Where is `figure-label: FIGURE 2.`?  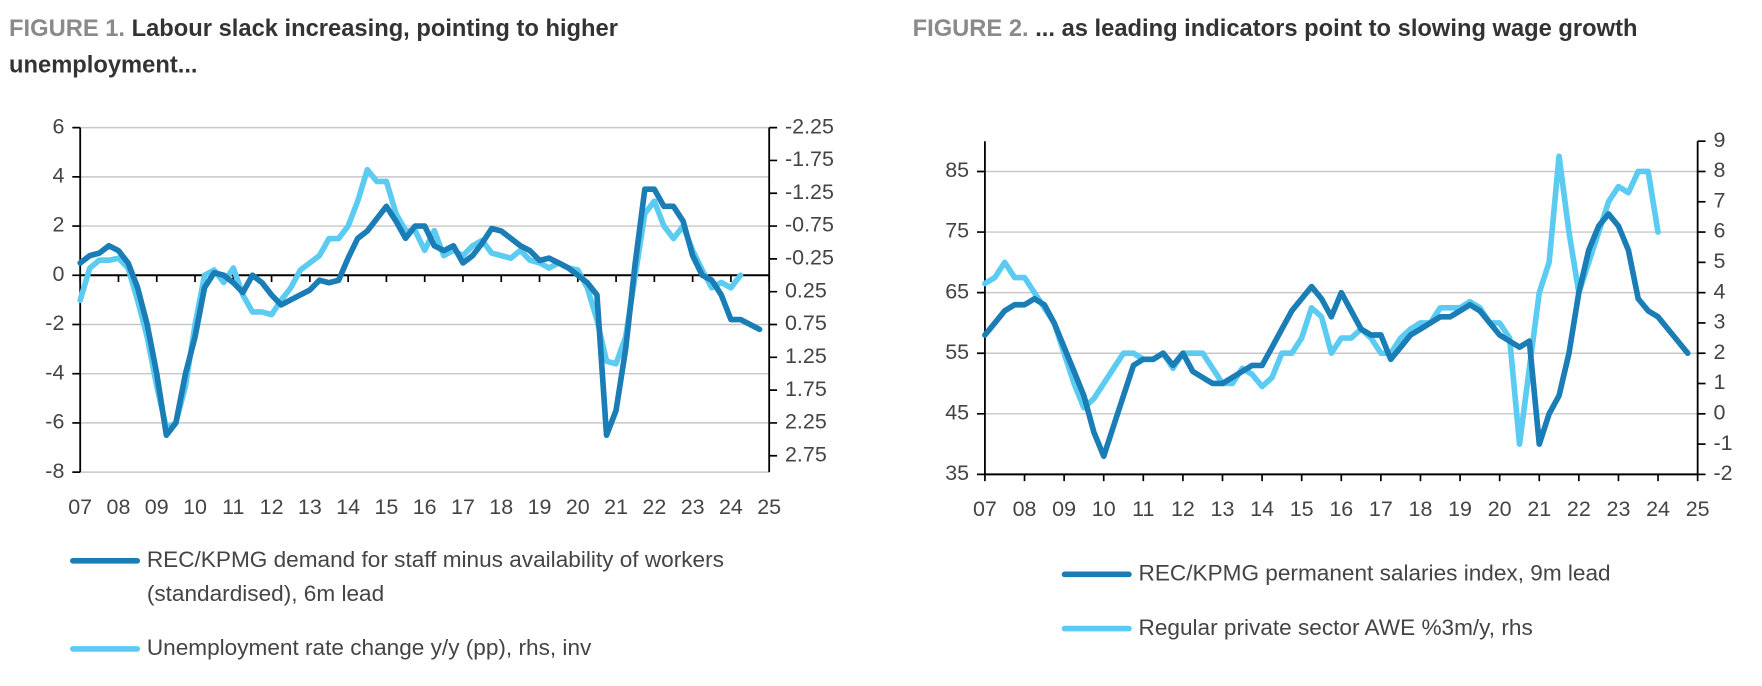
figure-label: FIGURE 2. is located at coordinates (970, 28).